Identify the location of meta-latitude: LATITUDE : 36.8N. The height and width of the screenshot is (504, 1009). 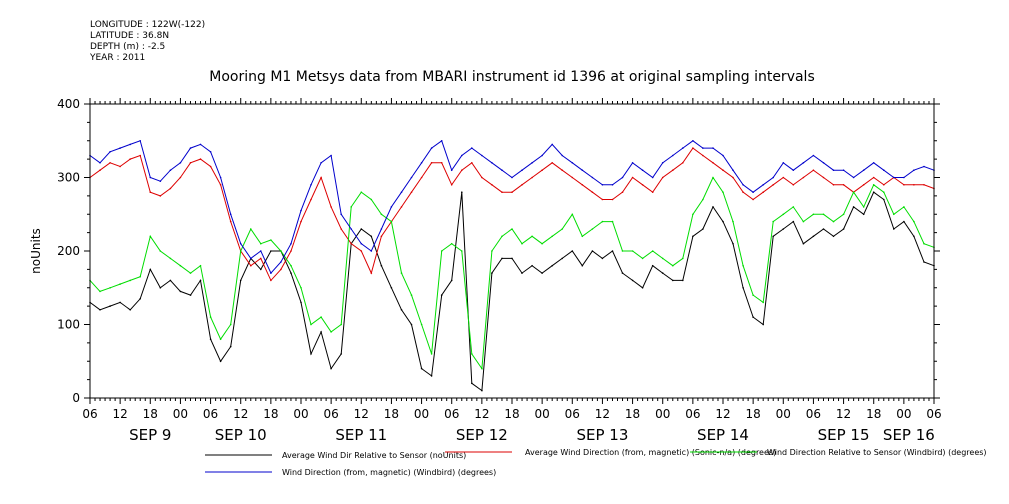
(130, 36).